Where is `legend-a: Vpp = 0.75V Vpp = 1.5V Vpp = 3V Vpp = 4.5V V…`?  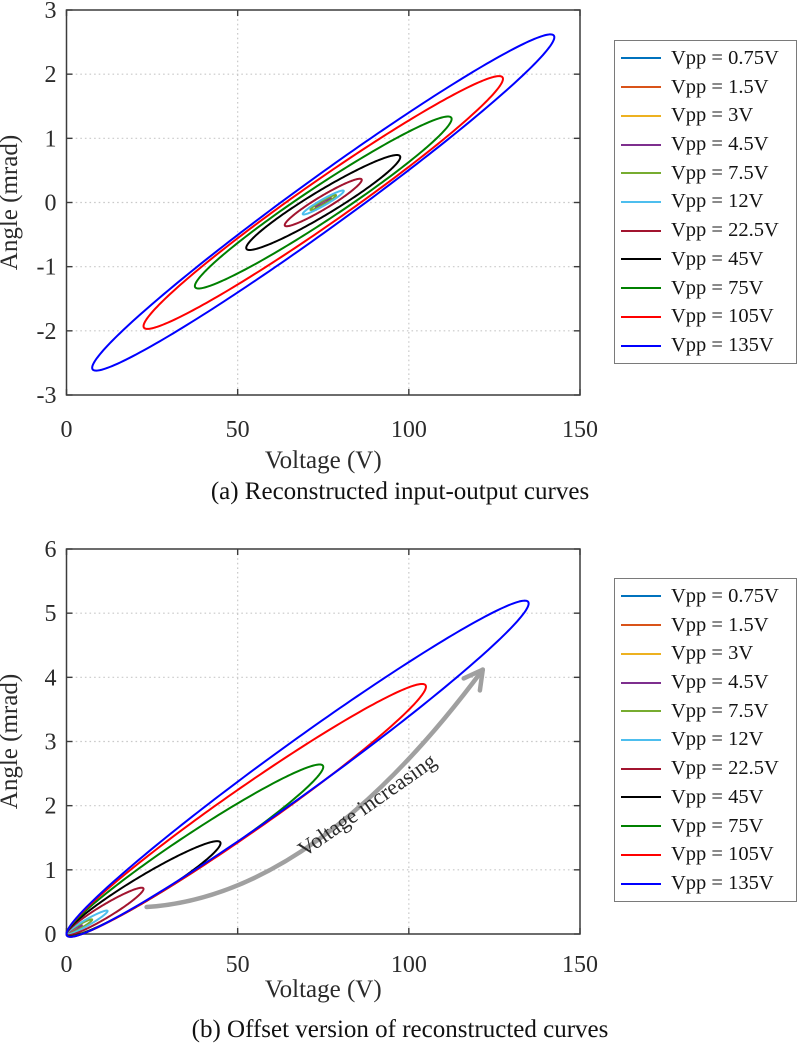
legend-a: Vpp = 0.75V Vpp = 1.5V Vpp = 3V Vpp = 4.5V V… is located at coordinates (705, 202).